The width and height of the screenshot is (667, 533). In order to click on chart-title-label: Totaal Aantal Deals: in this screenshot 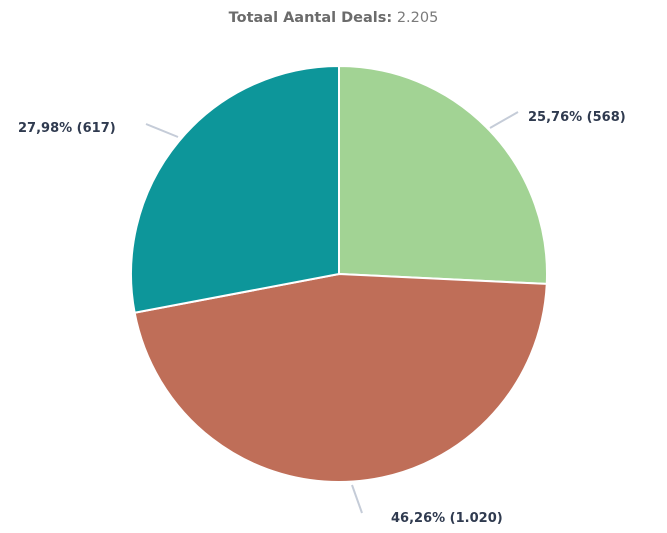, I will do `click(310, 18)`.